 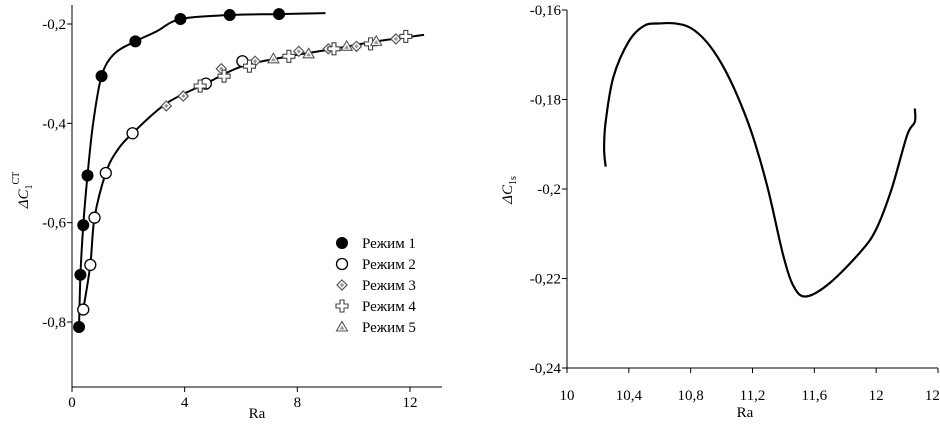 What do you see at coordinates (24, 198) in the screenshot?
I see `left-y-title-main: ΔC` at bounding box center [24, 198].